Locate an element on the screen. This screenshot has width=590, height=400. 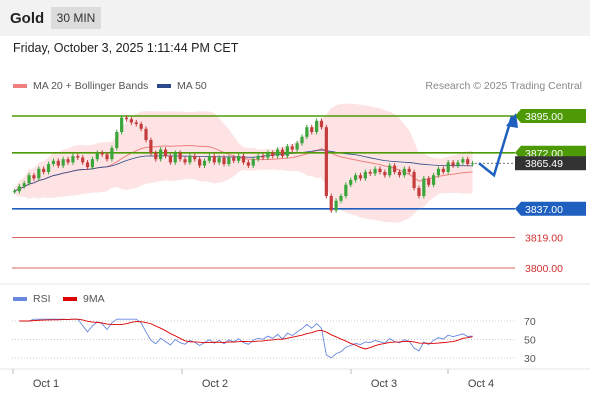
projection-arrow is located at coordinates (496, 146).